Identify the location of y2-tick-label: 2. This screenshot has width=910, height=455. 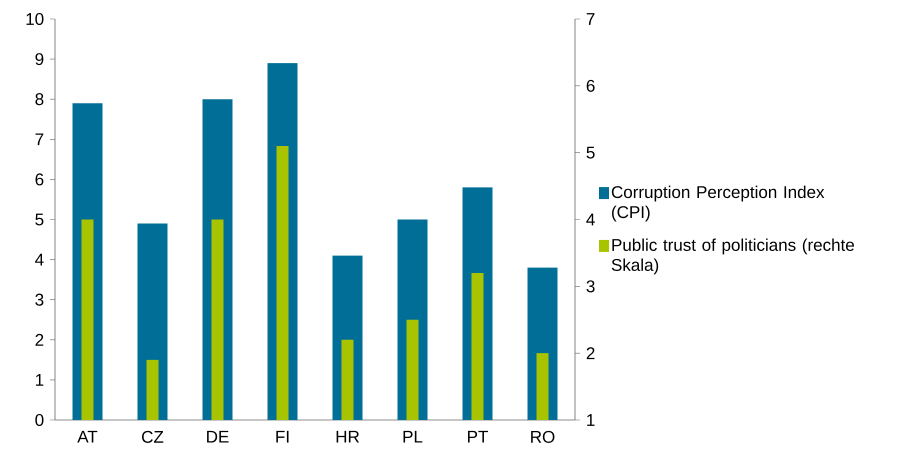
(590, 353).